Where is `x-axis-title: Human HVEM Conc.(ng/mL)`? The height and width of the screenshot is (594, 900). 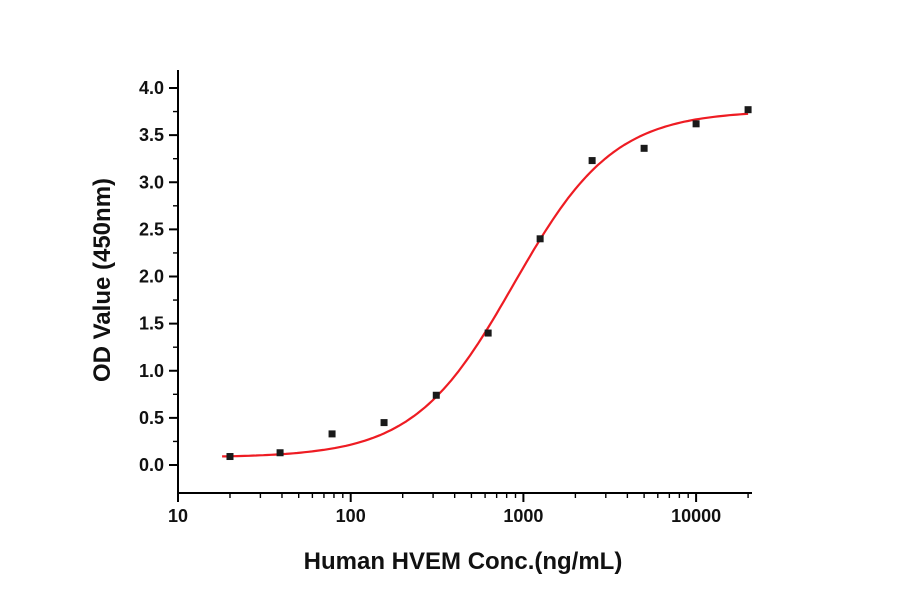 x-axis-title: Human HVEM Conc.(ng/mL) is located at coordinates (463, 561).